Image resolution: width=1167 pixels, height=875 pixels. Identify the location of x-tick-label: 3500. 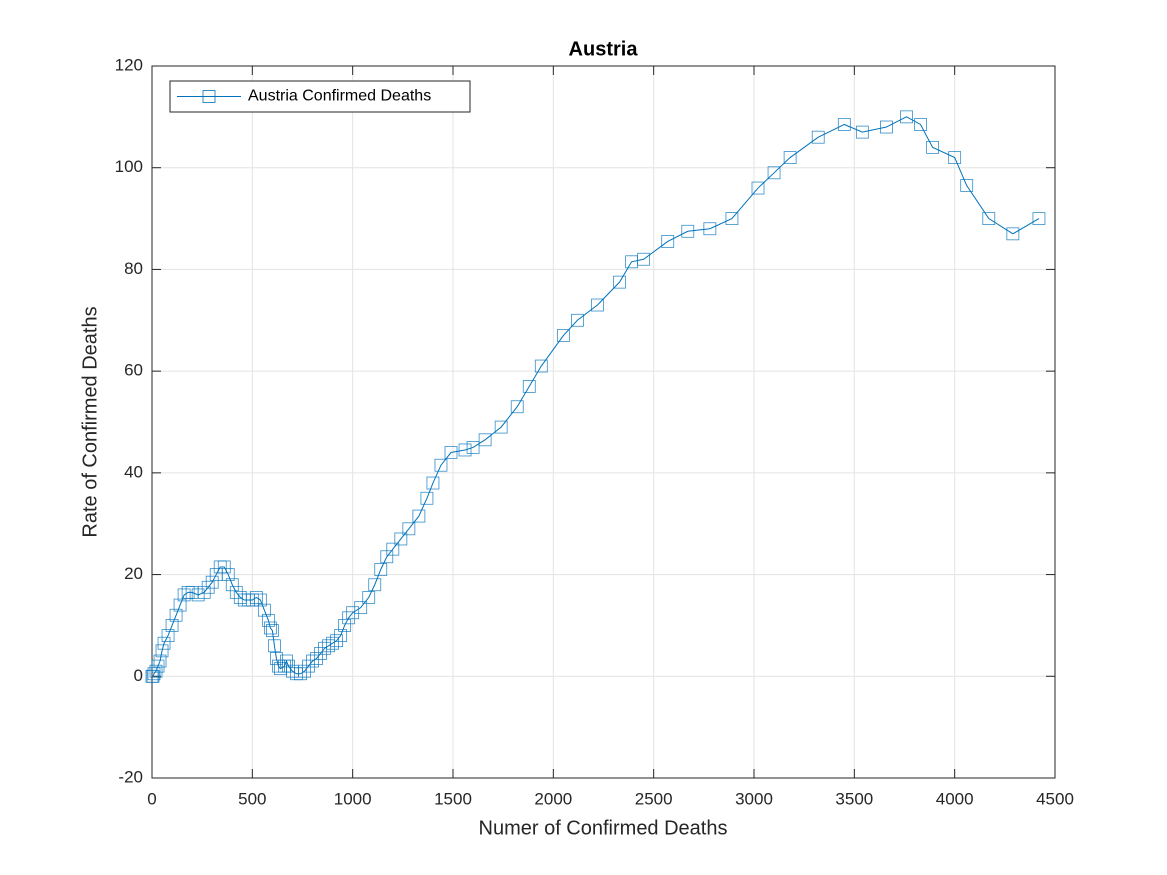
(854, 798).